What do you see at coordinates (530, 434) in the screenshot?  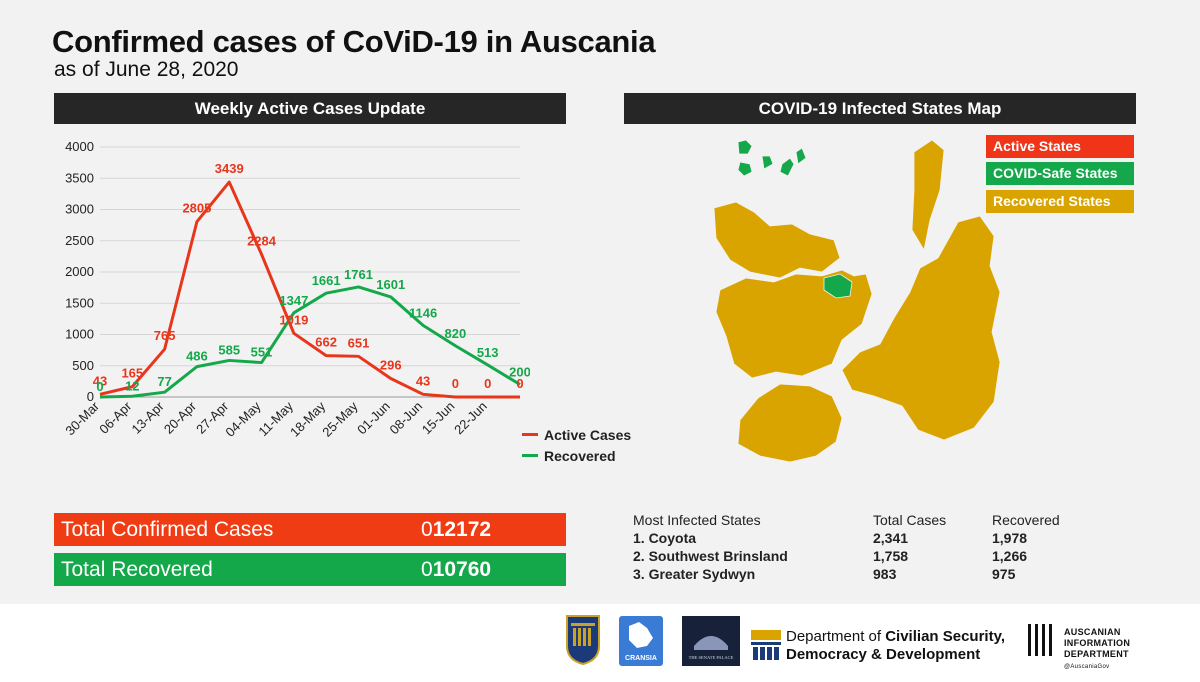 I see `legend-active-swatch` at bounding box center [530, 434].